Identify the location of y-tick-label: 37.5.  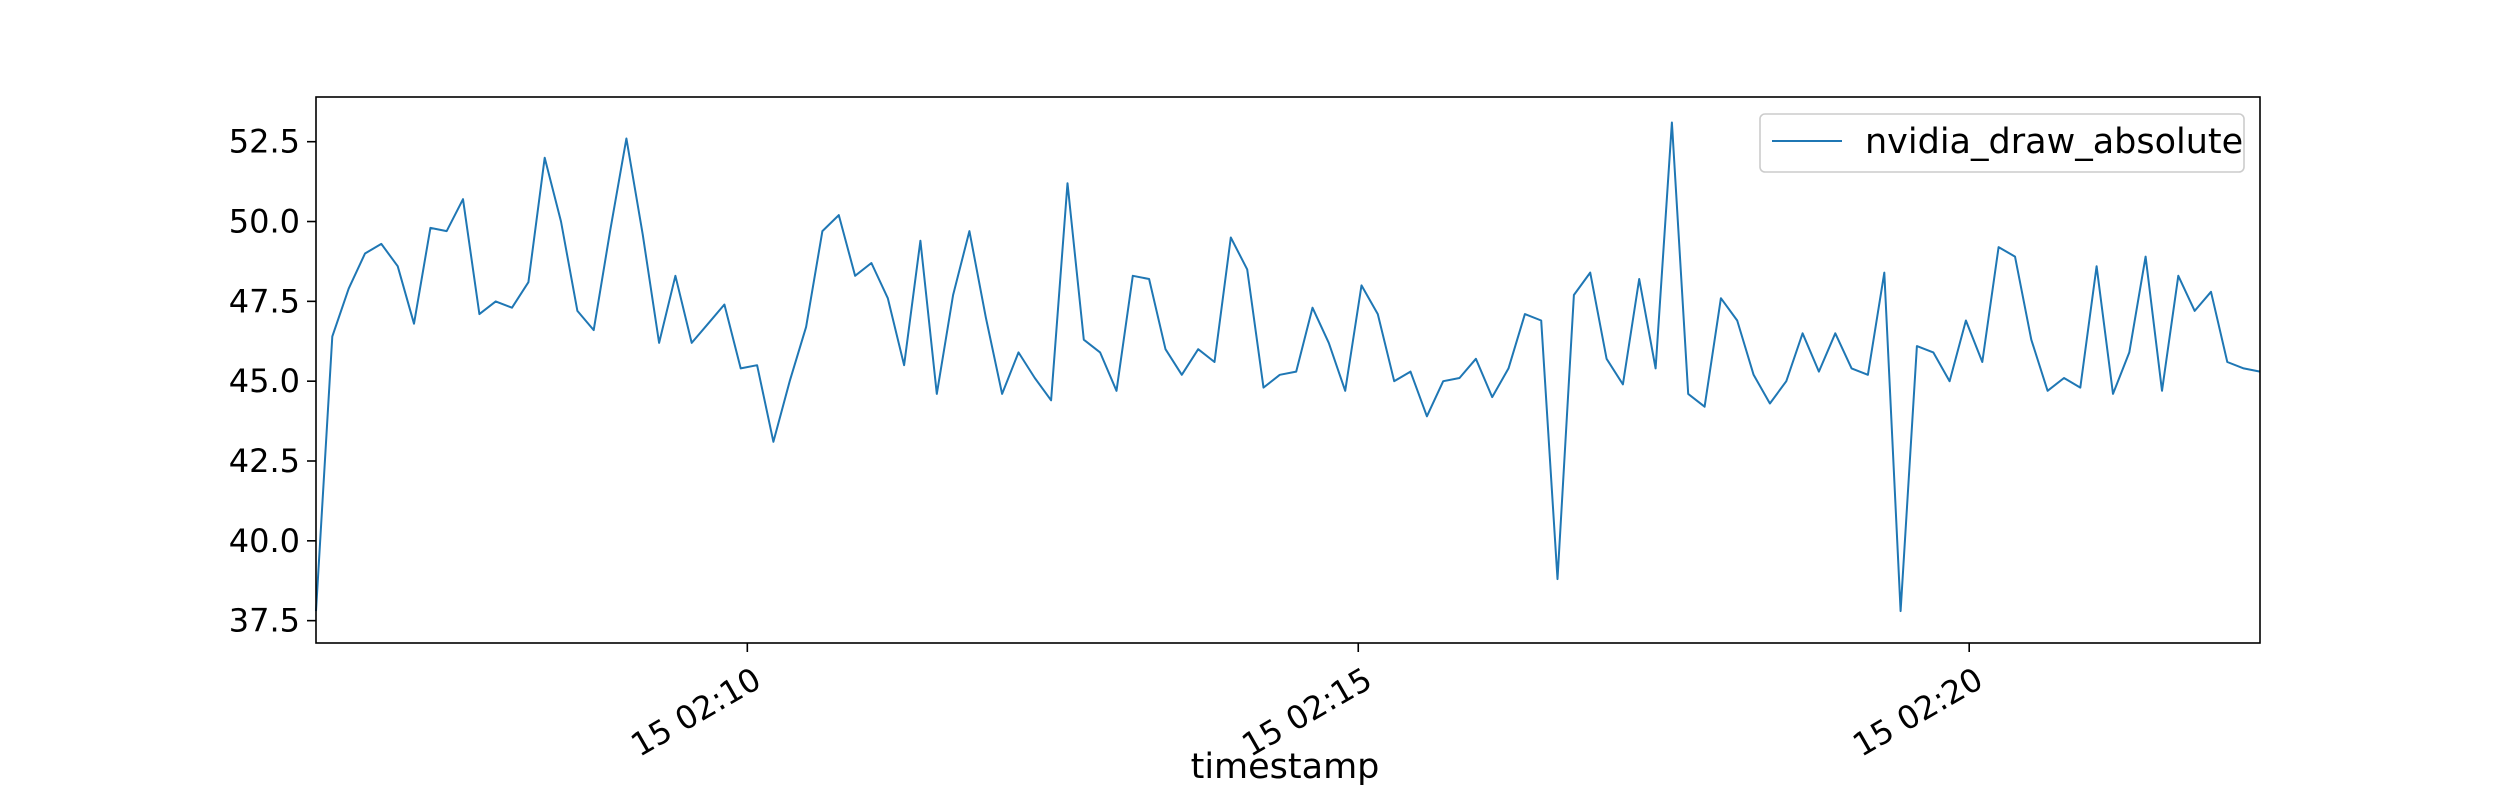
(264, 621).